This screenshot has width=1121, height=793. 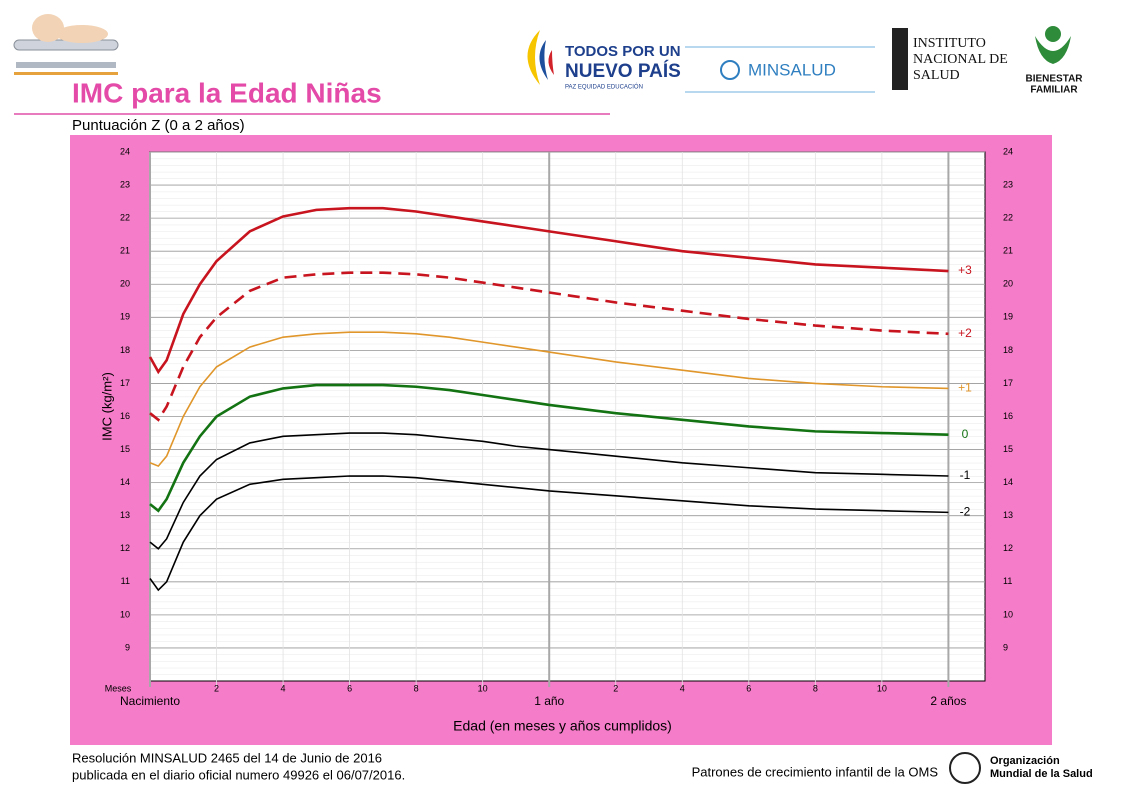 What do you see at coordinates (1008, 184) in the screenshot?
I see `y-tick-label-right: 23` at bounding box center [1008, 184].